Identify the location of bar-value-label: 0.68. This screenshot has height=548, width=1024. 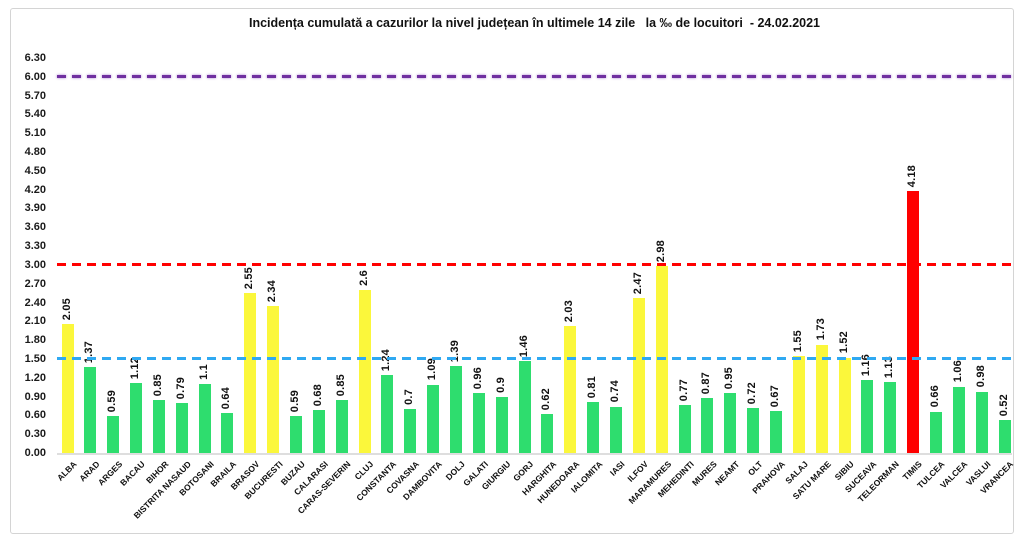
(317, 395).